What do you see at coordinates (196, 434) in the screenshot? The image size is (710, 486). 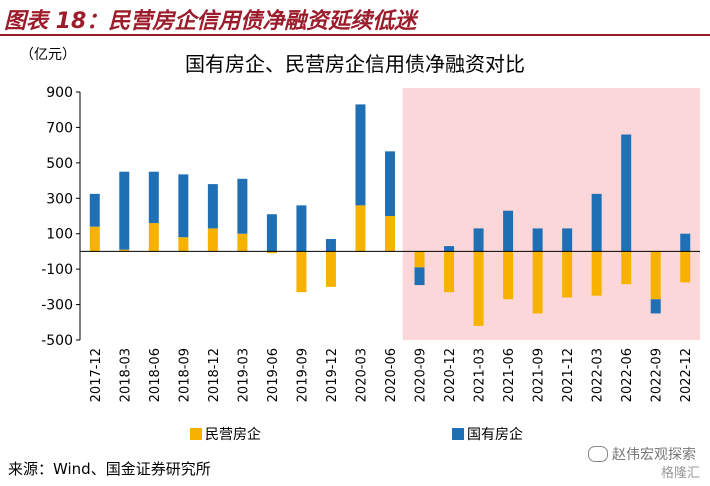 I see `legend-swatch-private` at bounding box center [196, 434].